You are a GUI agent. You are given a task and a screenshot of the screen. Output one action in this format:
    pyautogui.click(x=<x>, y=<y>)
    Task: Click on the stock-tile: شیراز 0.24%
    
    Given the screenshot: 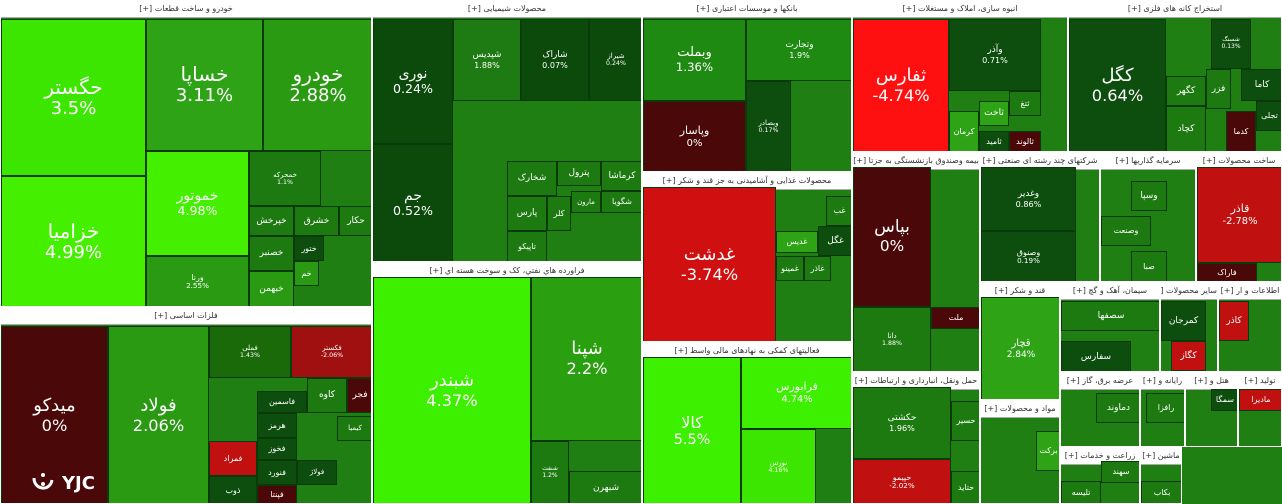 What is the action you would take?
    pyautogui.click(x=615, y=60)
    